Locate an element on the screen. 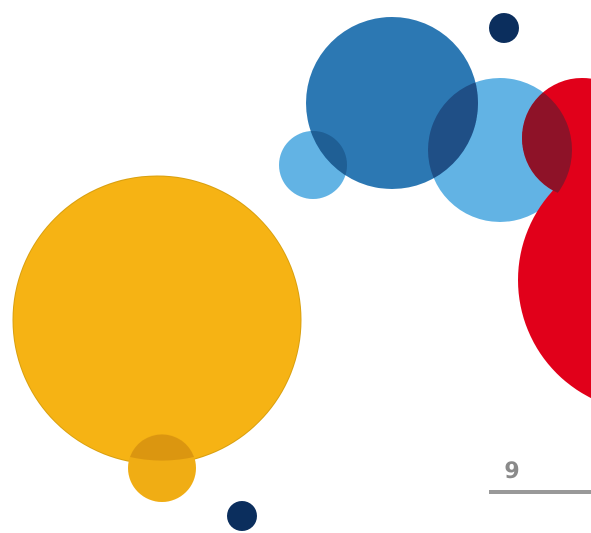  page-number-rule is located at coordinates (540, 492).